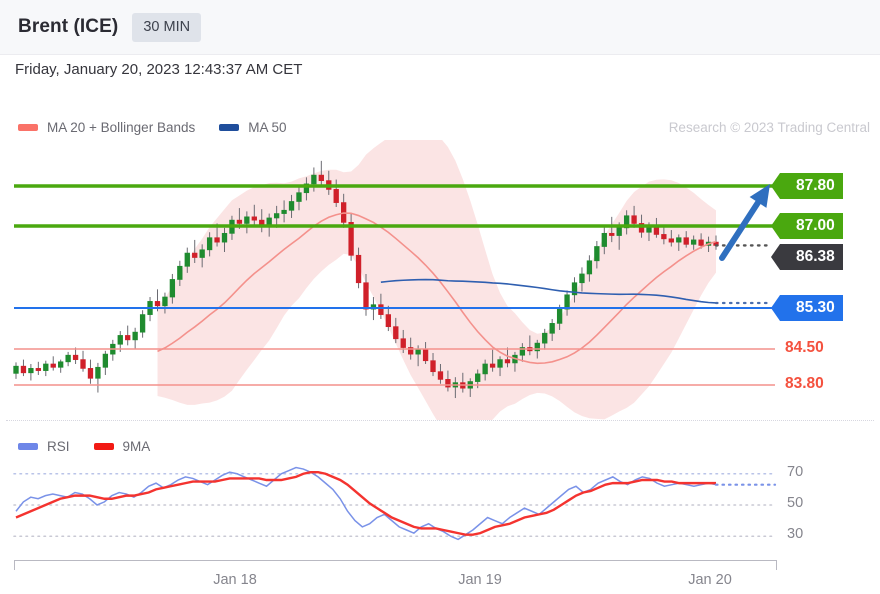 This screenshot has width=880, height=594. What do you see at coordinates (267, 127) in the screenshot?
I see `legend-label-ma50: MA 50` at bounding box center [267, 127].